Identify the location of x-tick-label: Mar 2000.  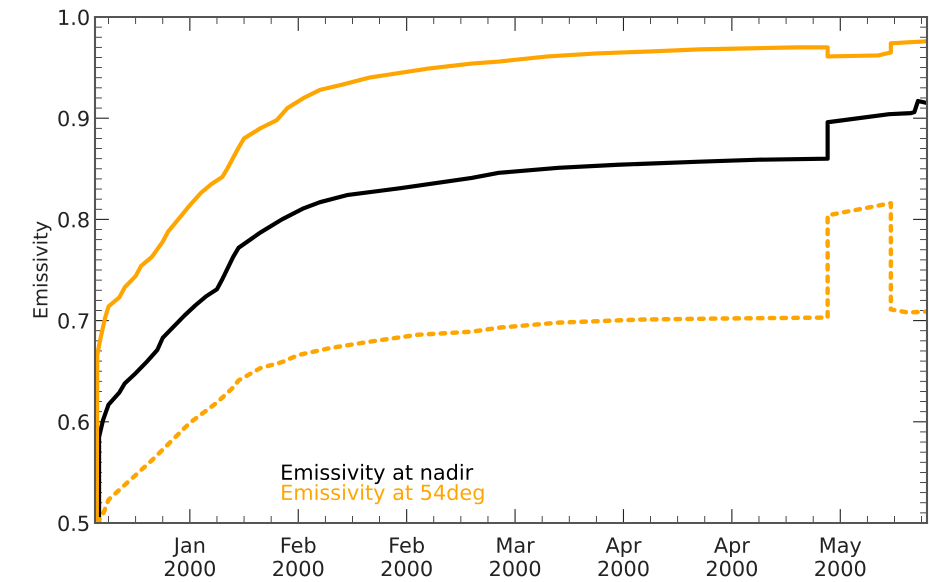
(515, 557).